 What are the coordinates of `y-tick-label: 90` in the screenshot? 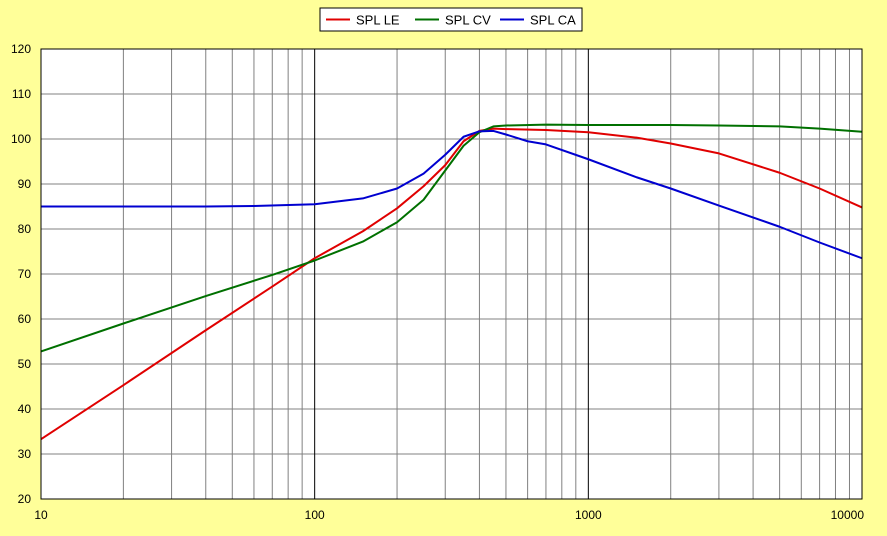 It's located at (25, 184).